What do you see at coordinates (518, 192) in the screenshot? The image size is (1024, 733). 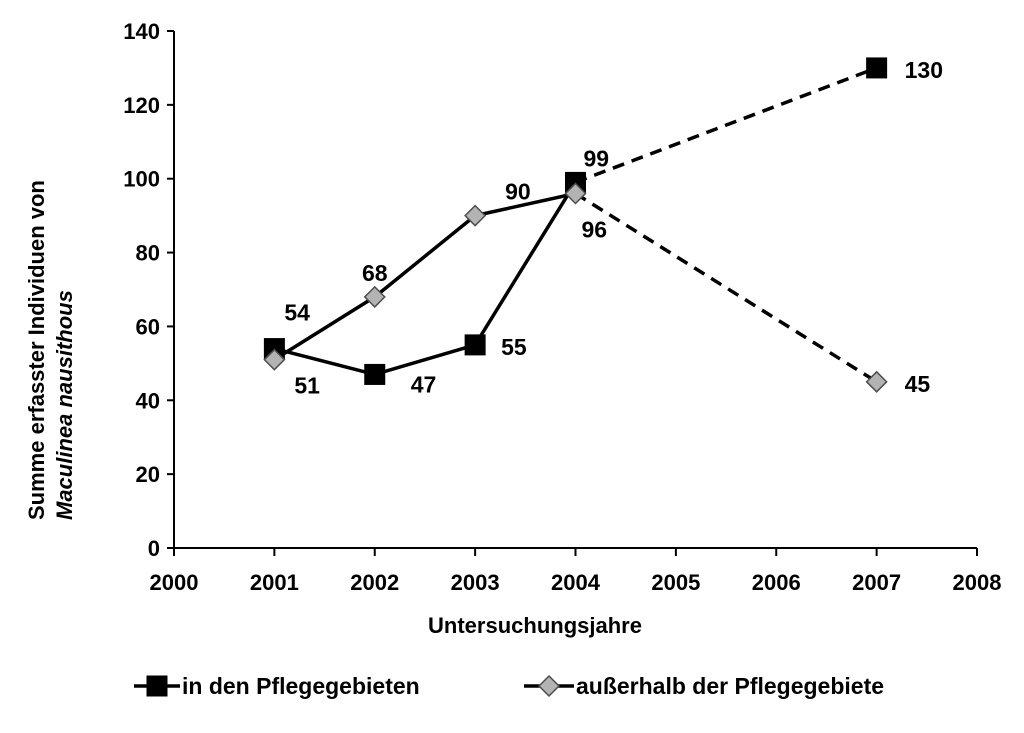 I see `series-1-data-label-2: 90` at bounding box center [518, 192].